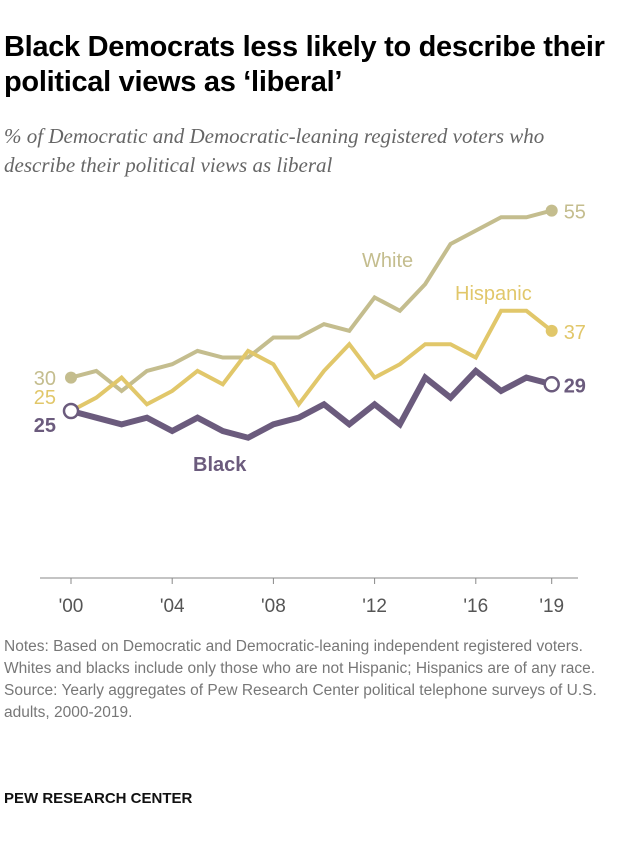  I want to click on x-tick-label: '16, so click(475, 606).